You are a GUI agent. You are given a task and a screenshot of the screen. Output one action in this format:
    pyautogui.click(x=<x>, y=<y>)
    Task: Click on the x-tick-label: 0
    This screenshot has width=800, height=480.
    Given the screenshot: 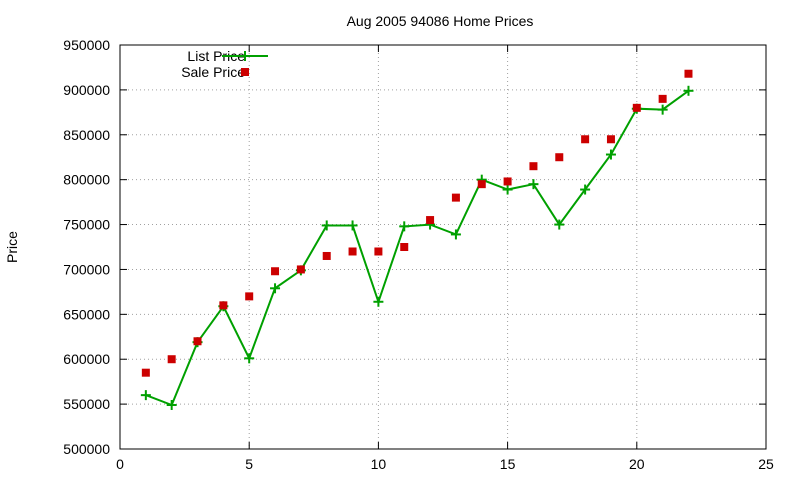 What is the action you would take?
    pyautogui.click(x=120, y=464)
    